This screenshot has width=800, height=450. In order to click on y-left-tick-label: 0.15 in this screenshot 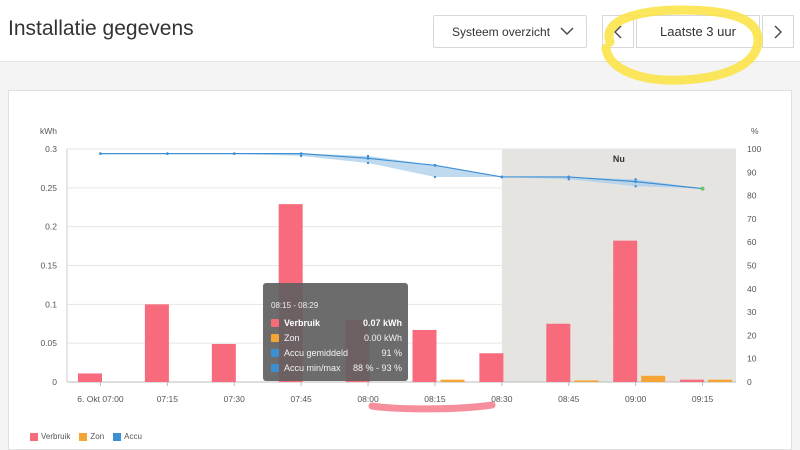, I will do `click(48, 266)`.